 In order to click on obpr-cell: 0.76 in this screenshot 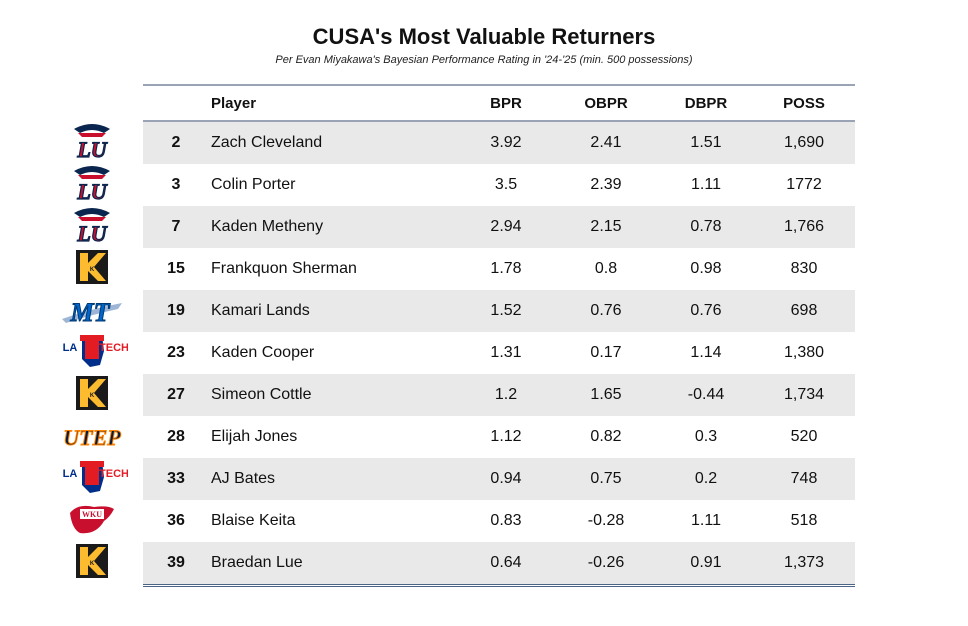, I will do `click(606, 310)`.